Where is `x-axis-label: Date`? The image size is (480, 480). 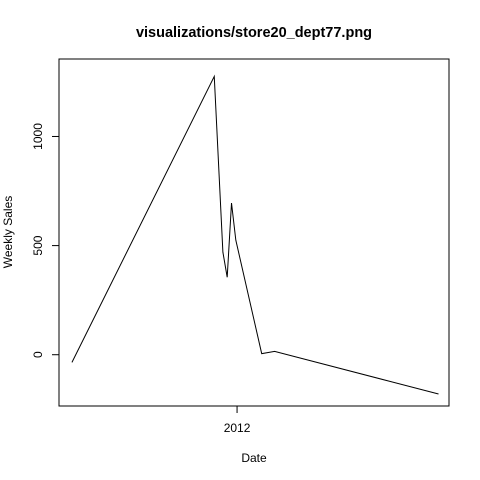 x-axis-label: Date is located at coordinates (254, 458).